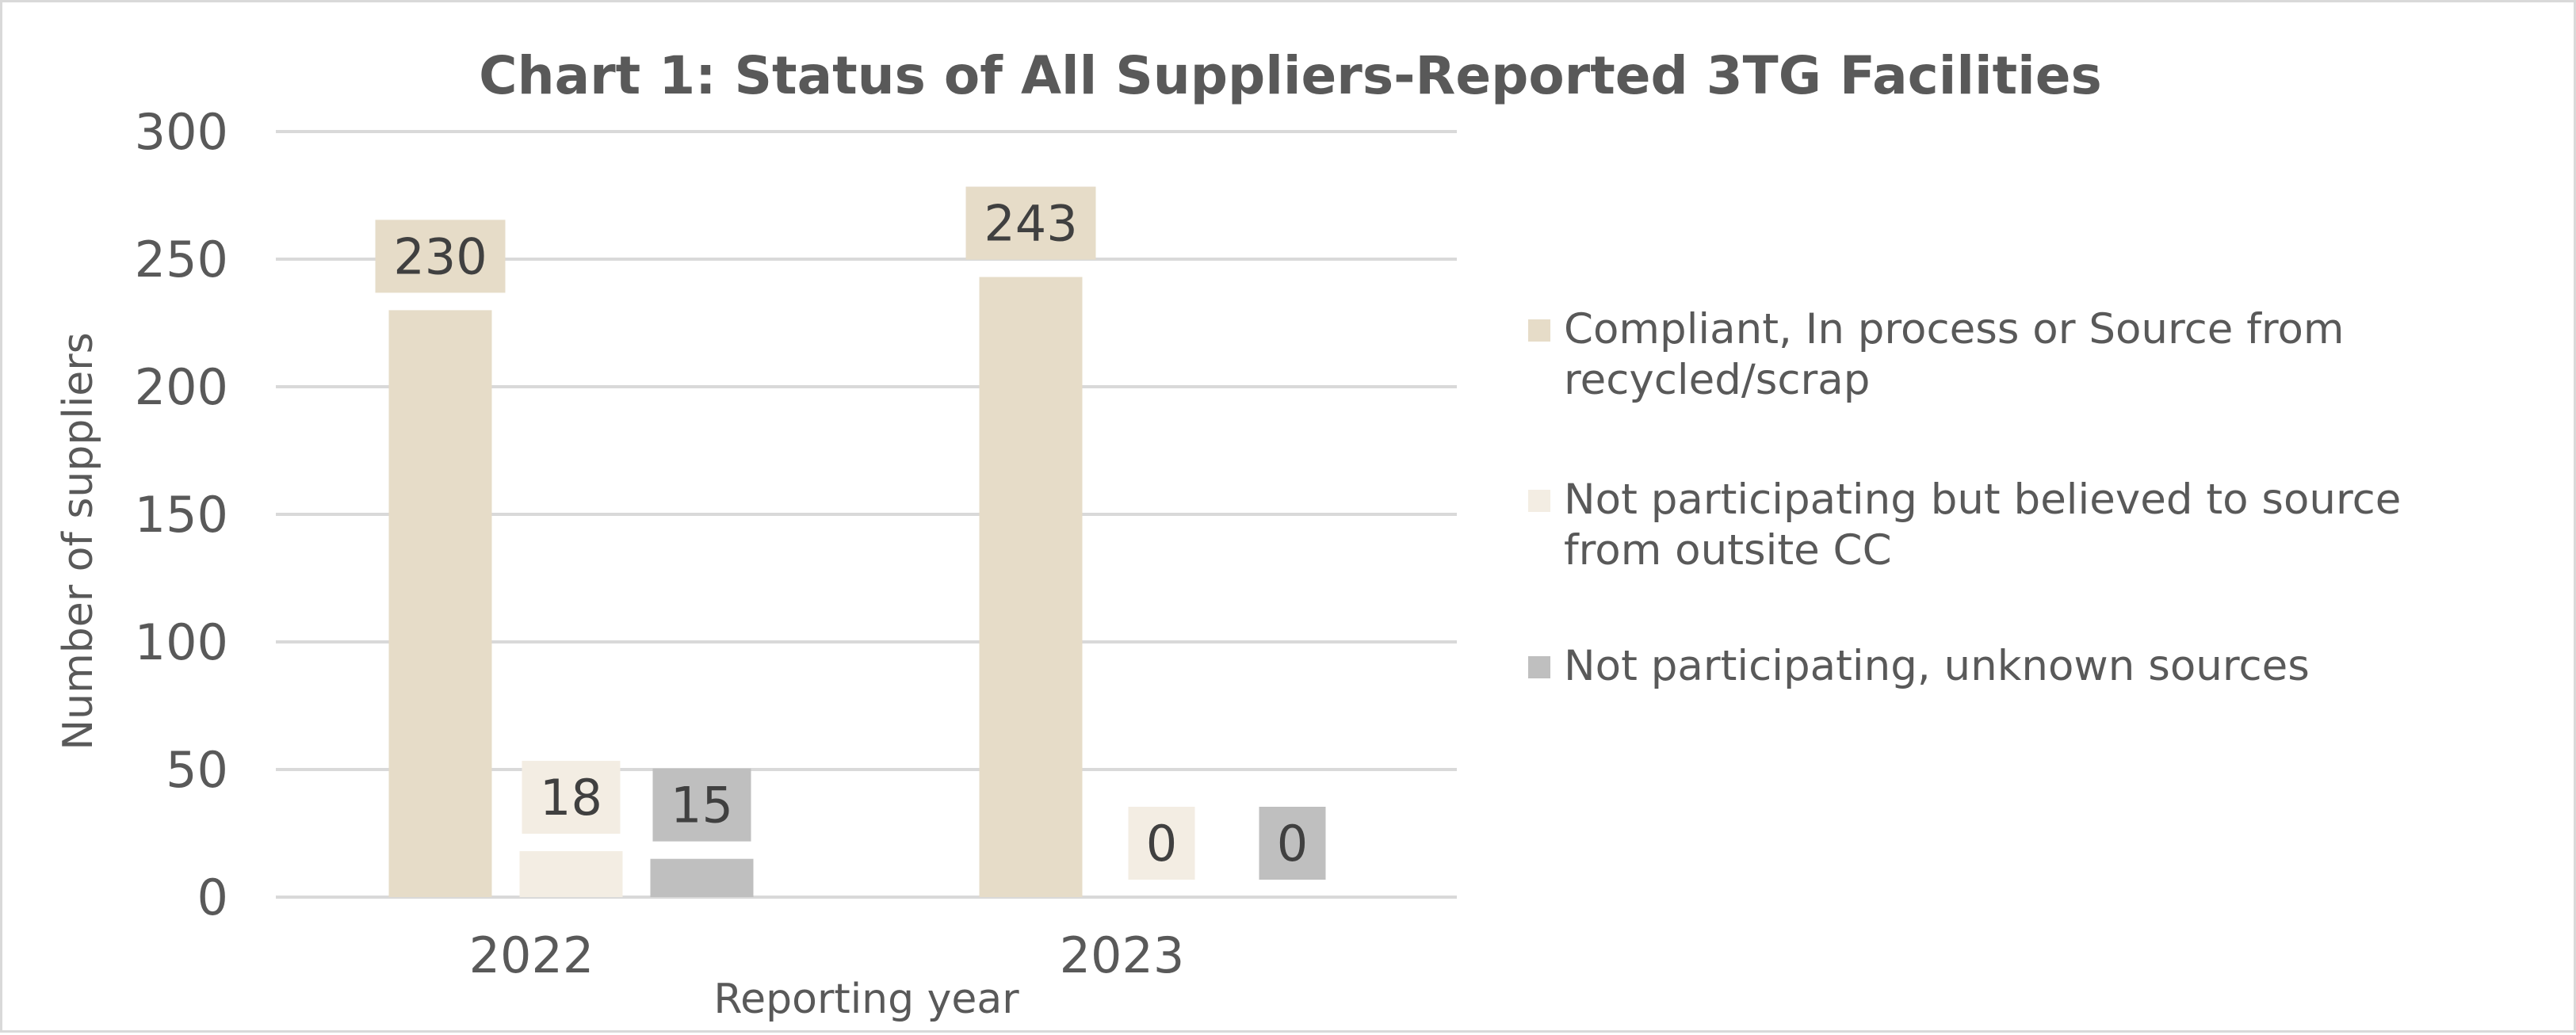 The image size is (2576, 1035). Describe the element at coordinates (181, 132) in the screenshot. I see `y-tick-label: 300` at that location.